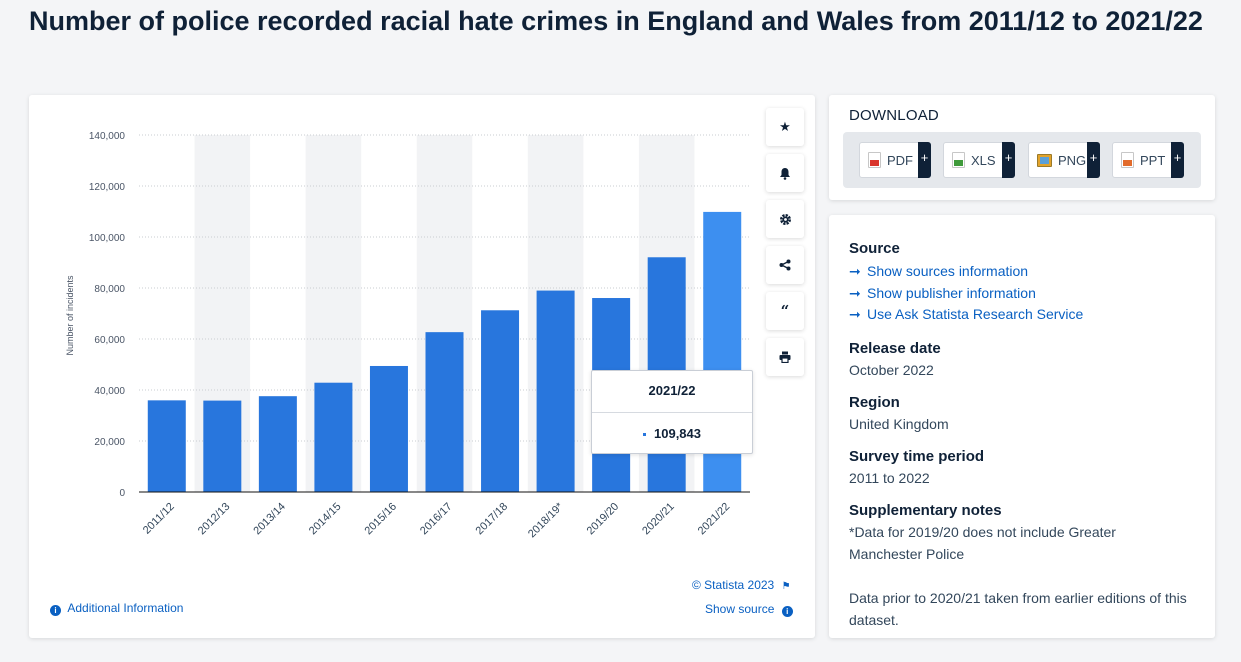  I want to click on download-card: DOWNLOAD PDF + XLS + PNG + PPT +, so click(1022, 147).